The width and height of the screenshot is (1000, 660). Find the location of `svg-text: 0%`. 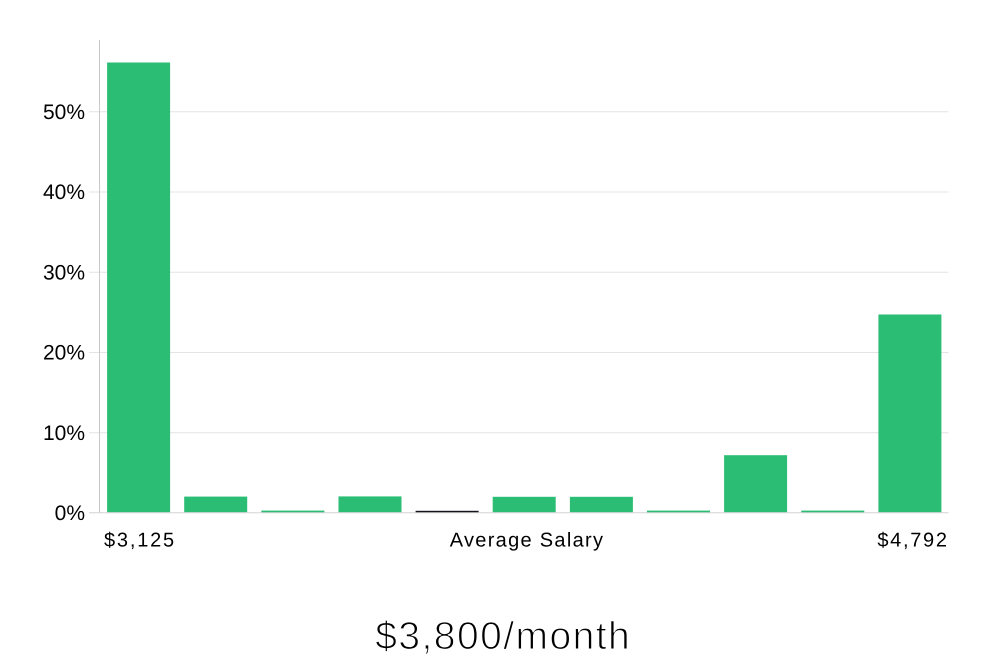

svg-text: 0% is located at coordinates (70, 513).